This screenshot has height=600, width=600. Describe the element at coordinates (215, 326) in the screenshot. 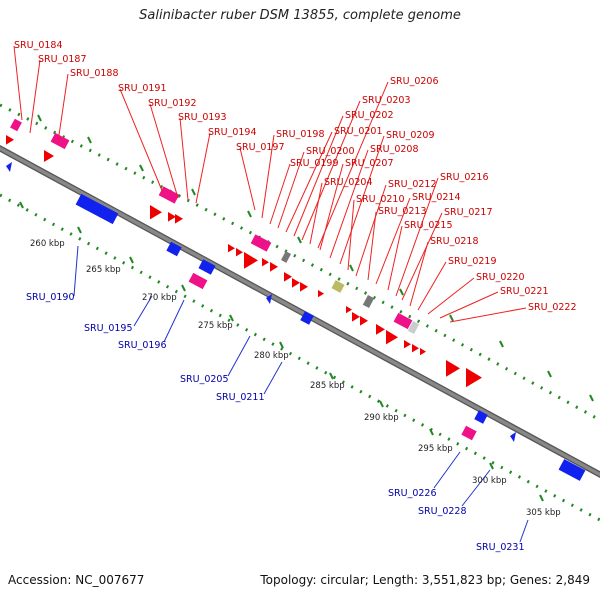

I see `scale-label: 275 kbp` at that location.